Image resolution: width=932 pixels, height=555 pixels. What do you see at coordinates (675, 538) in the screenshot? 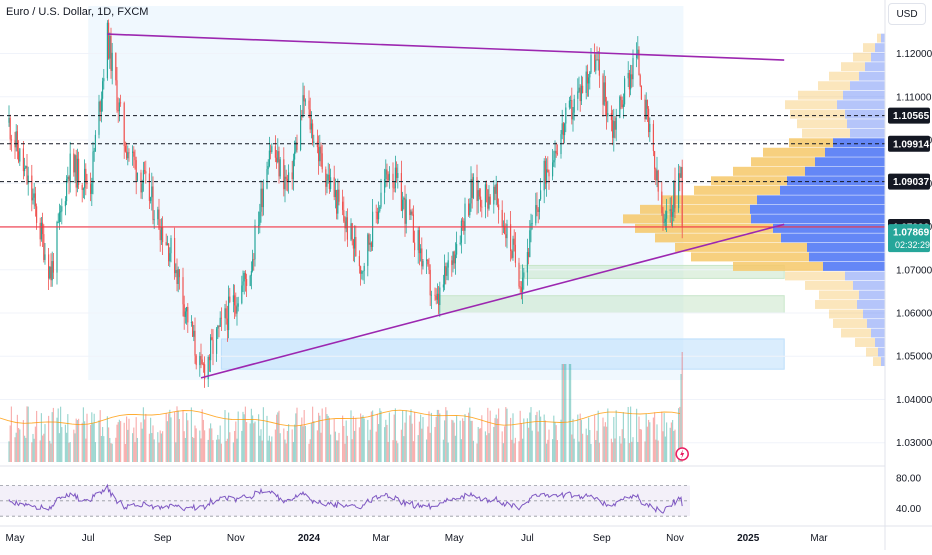
I see `time-tick-label: Nov` at bounding box center [675, 538].